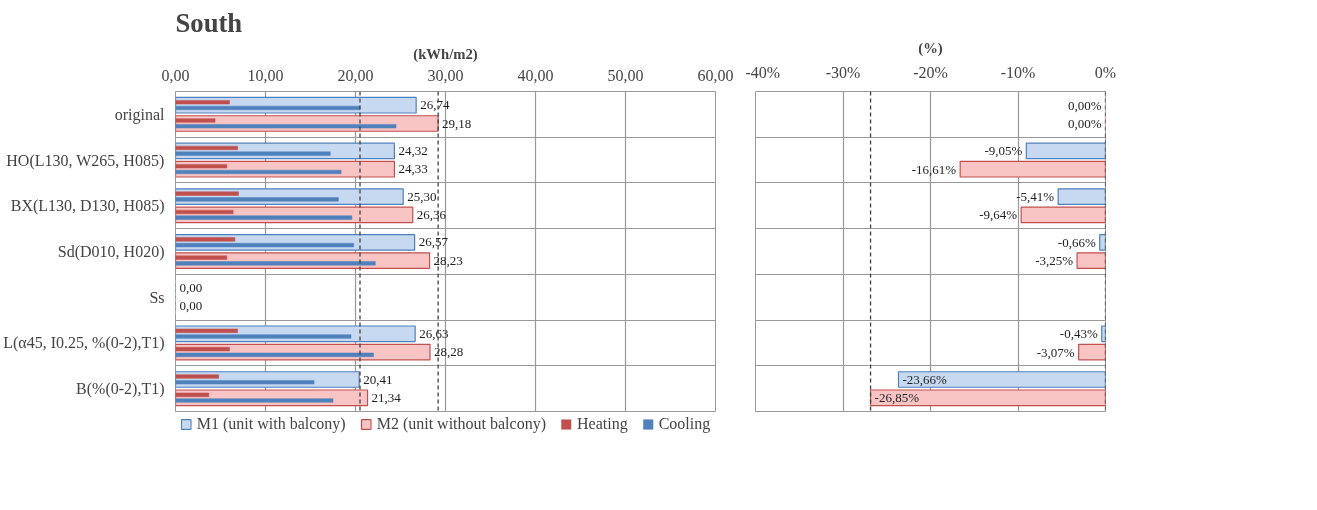  Describe the element at coordinates (1018, 72) in the screenshot. I see `x-tick-label: -10%` at that location.